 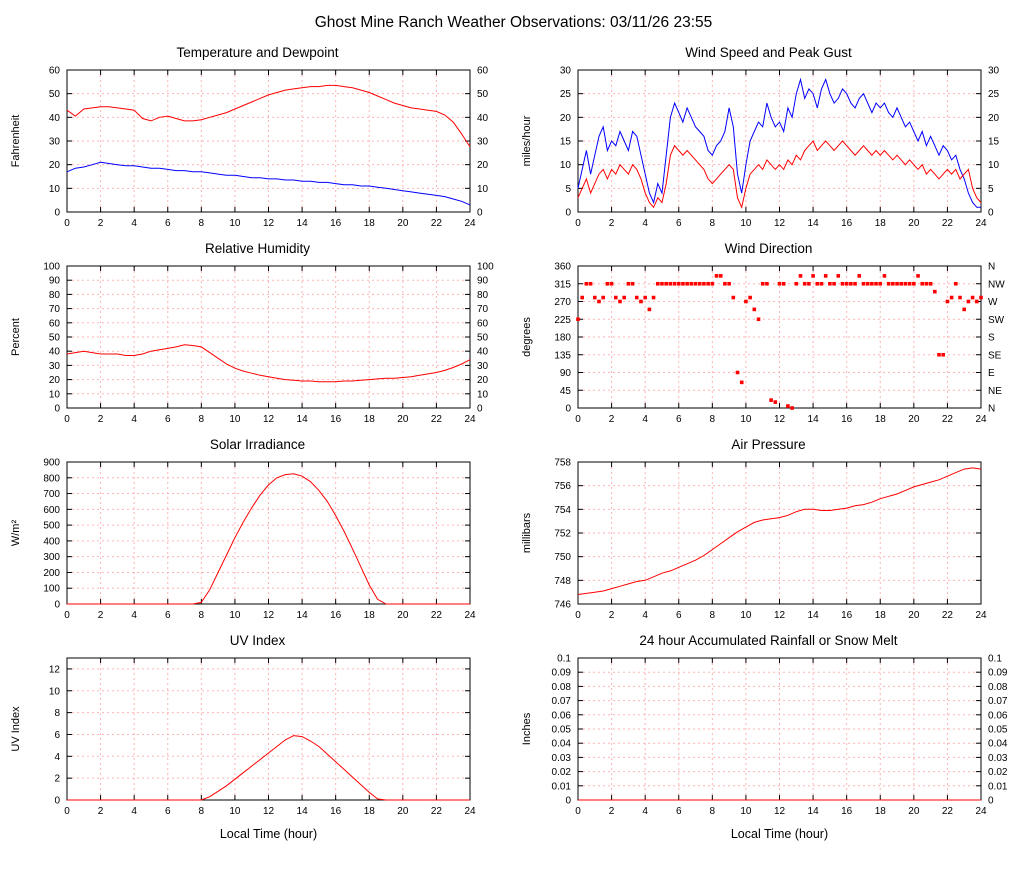 I want to click on svg-text: 752, so click(x=562, y=534).